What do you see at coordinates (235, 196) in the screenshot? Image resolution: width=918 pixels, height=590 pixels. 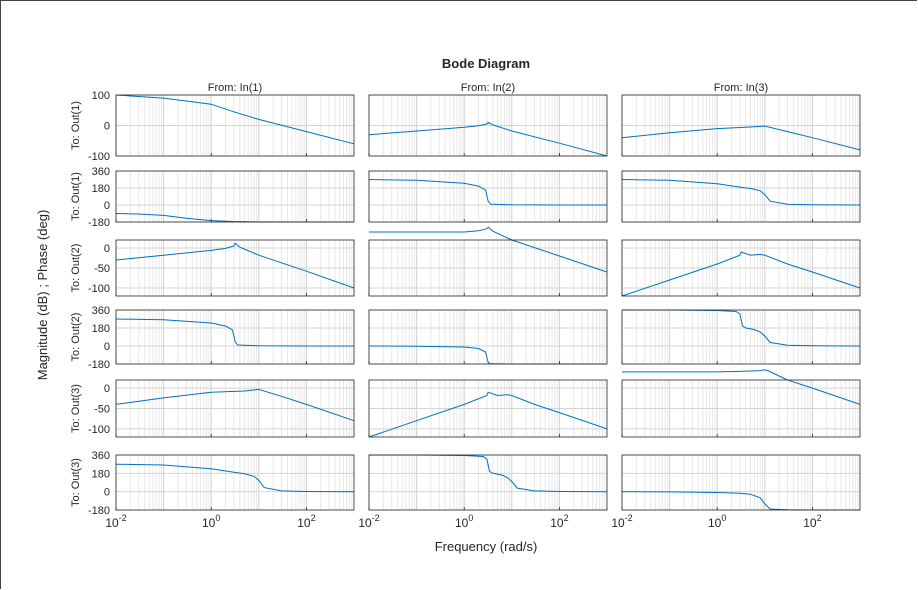 I see `subplot-r2-c1` at bounding box center [235, 196].